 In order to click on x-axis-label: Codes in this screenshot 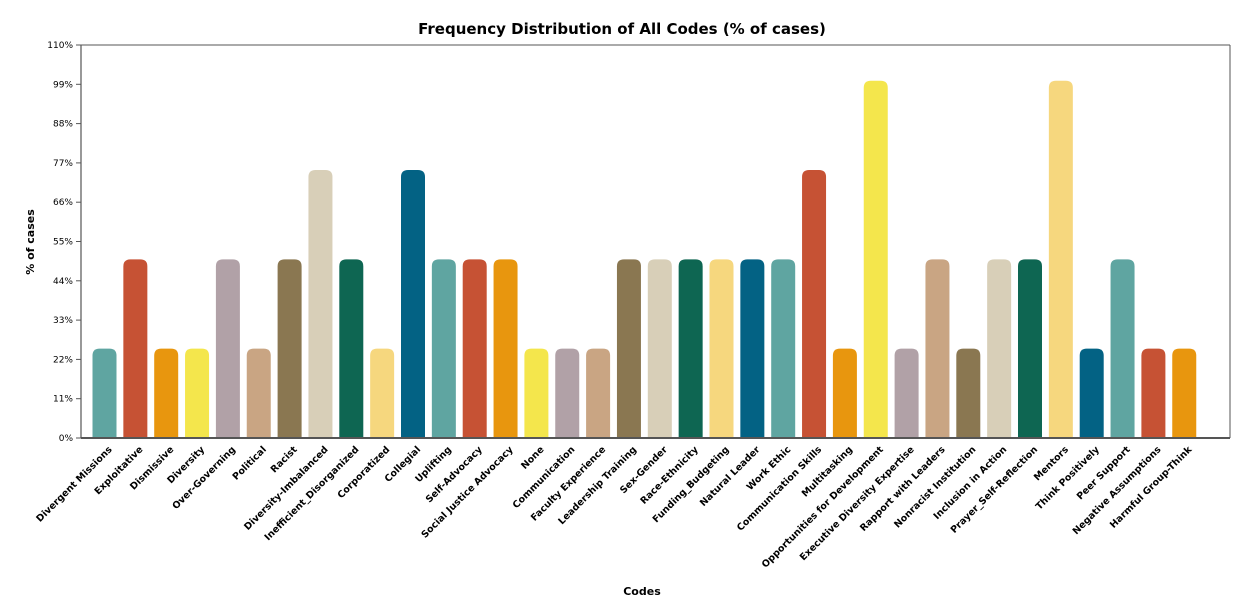, I will do `click(642, 591)`.